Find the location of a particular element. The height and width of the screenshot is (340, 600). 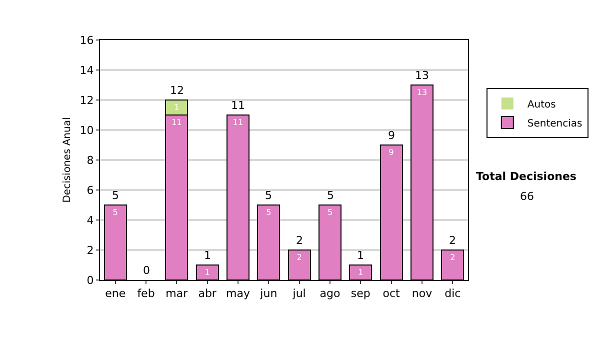

x-tick-label: oct is located at coordinates (391, 293).